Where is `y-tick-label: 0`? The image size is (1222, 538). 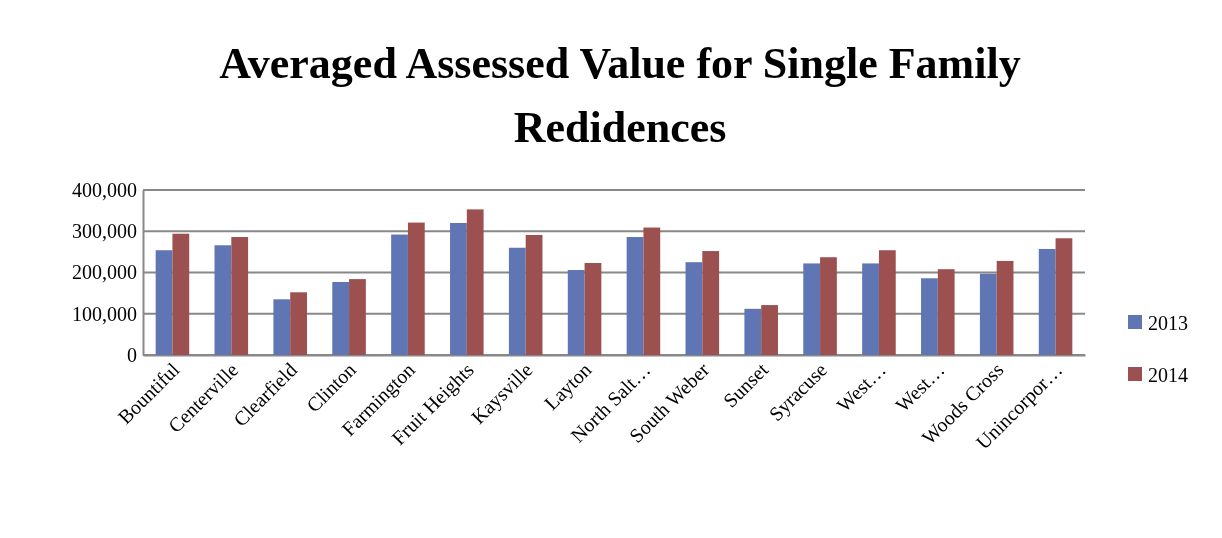
y-tick-label: 0 is located at coordinates (132, 354).